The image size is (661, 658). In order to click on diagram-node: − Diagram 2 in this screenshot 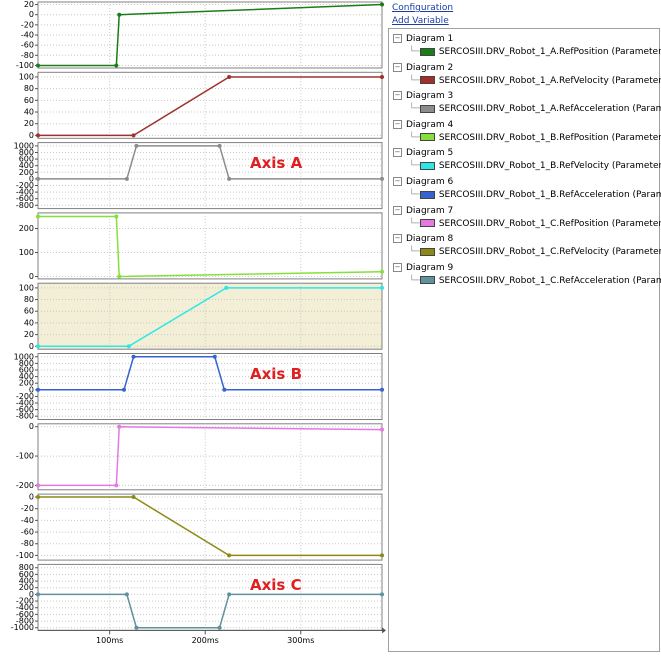, I will do `click(423, 67)`.